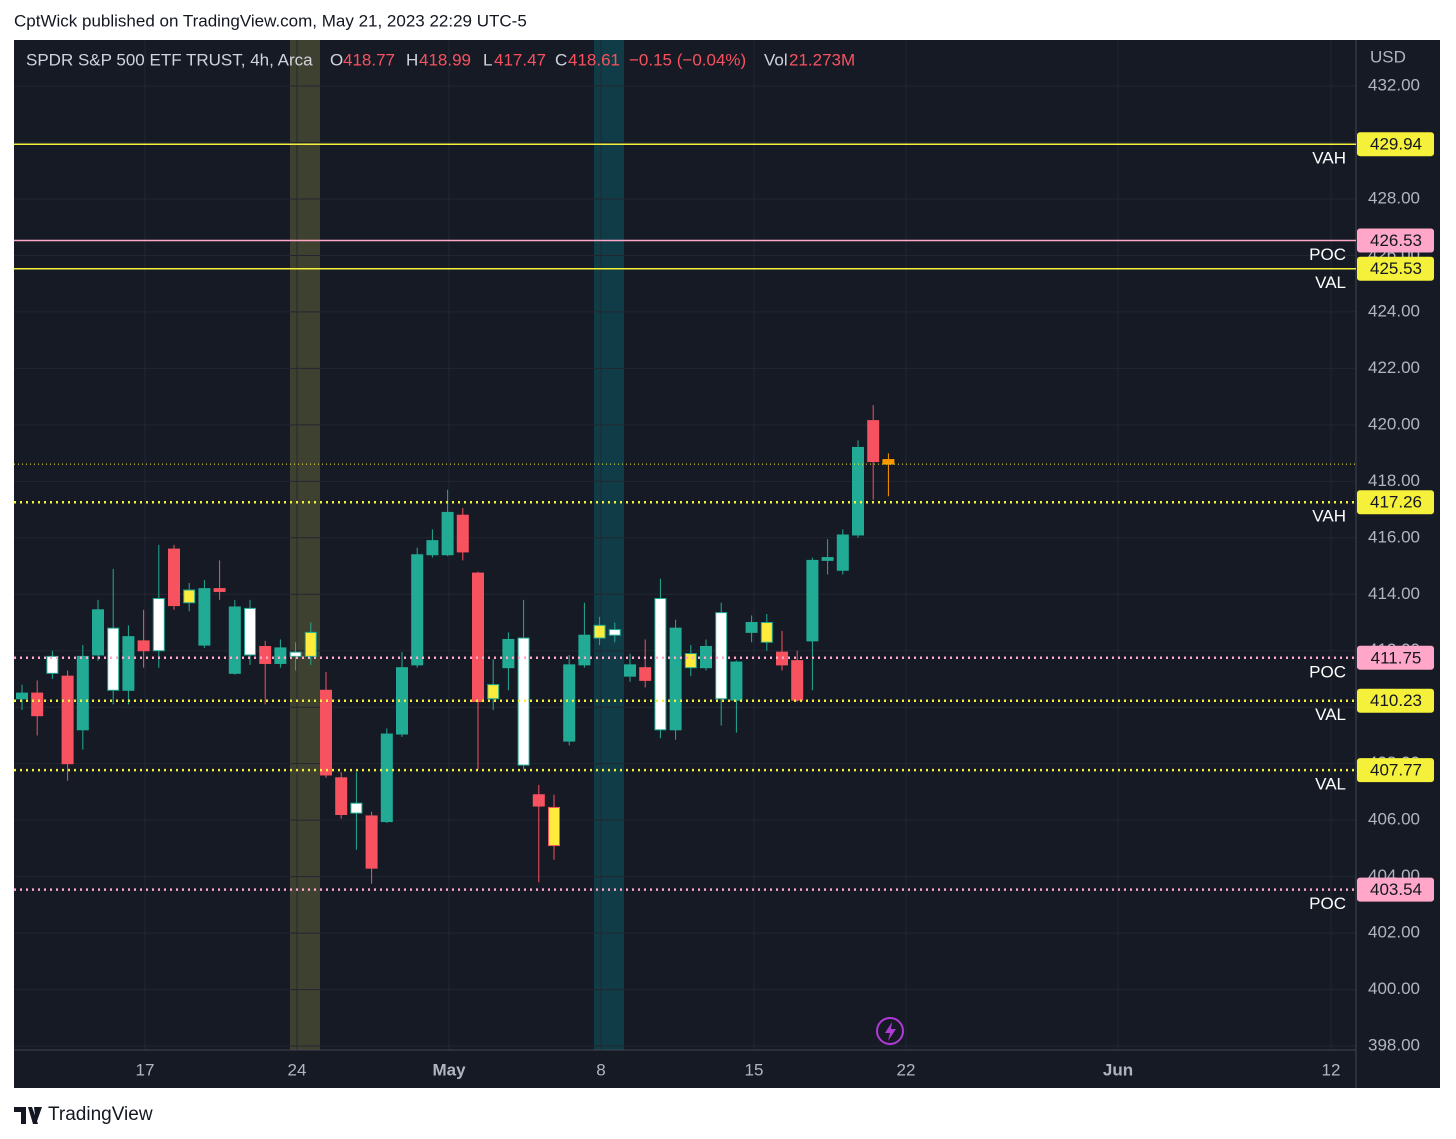  I want to click on volume-label: Vol, so click(776, 59).